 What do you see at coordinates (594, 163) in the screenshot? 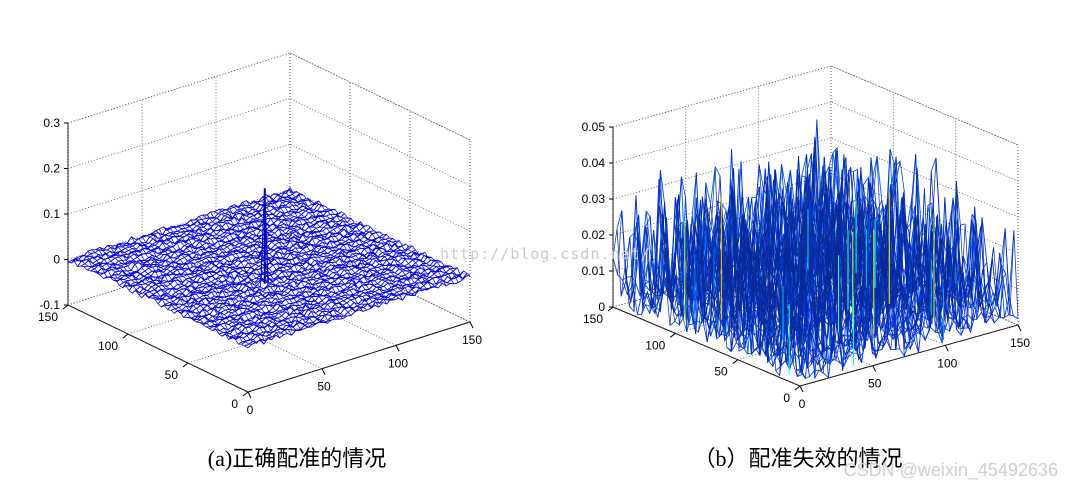
I see `z-tick-label: 0.04` at bounding box center [594, 163].